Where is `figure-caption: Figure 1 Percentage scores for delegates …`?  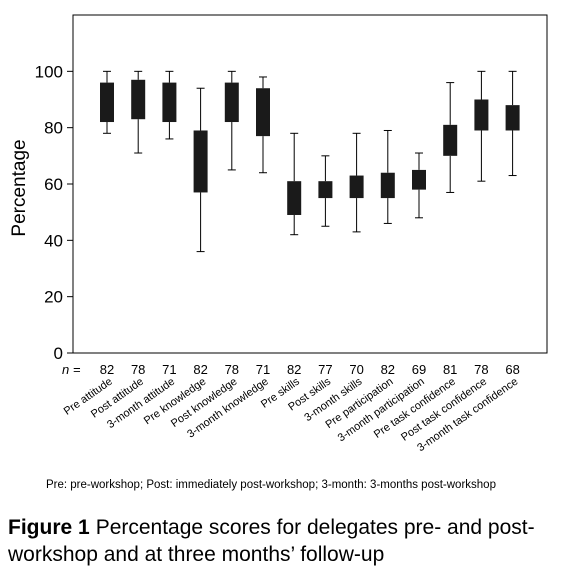
figure-caption: Figure 1 Percentage scores for delegates … is located at coordinates (288, 541).